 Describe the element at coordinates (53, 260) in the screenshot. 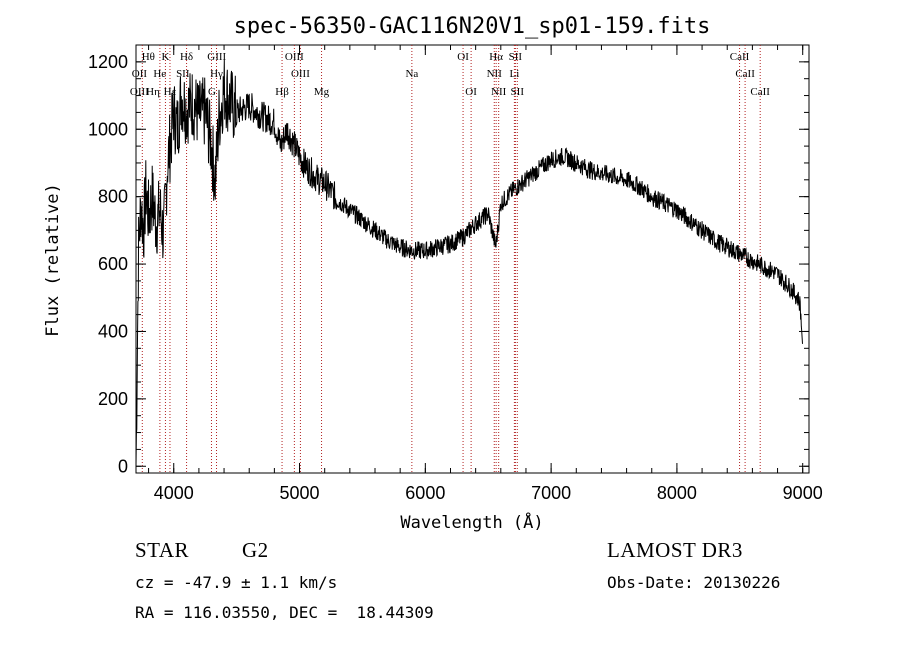

I see `y-axis-label: Flux (relative)` at that location.